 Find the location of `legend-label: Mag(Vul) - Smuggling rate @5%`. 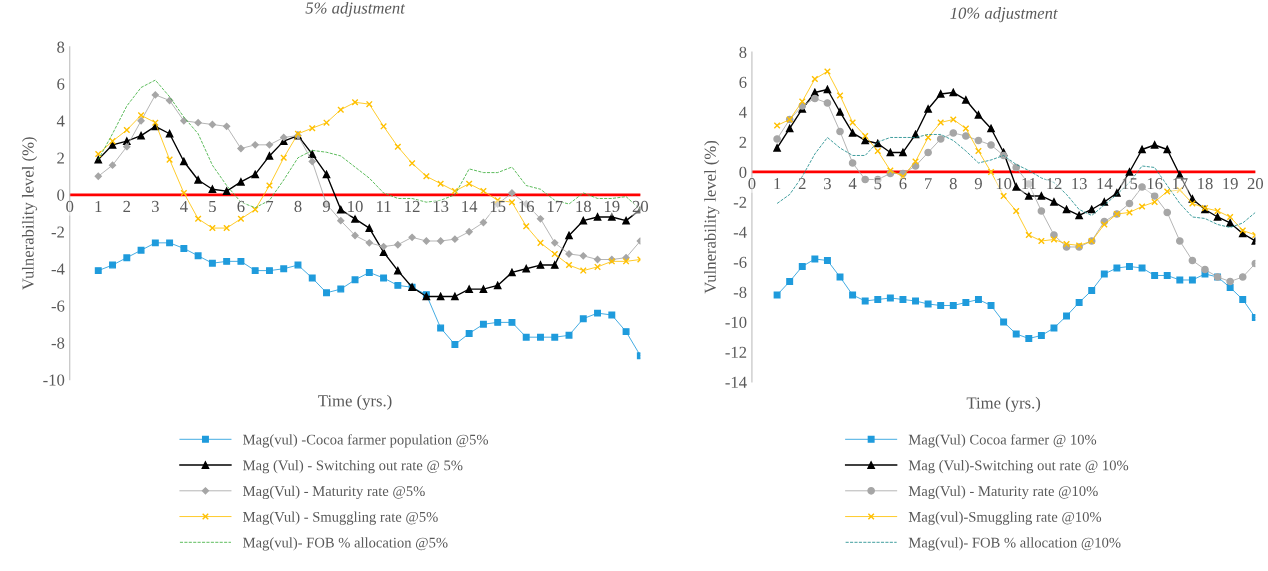

legend-label: Mag(Vul) - Smuggling rate @5% is located at coordinates (340, 518).